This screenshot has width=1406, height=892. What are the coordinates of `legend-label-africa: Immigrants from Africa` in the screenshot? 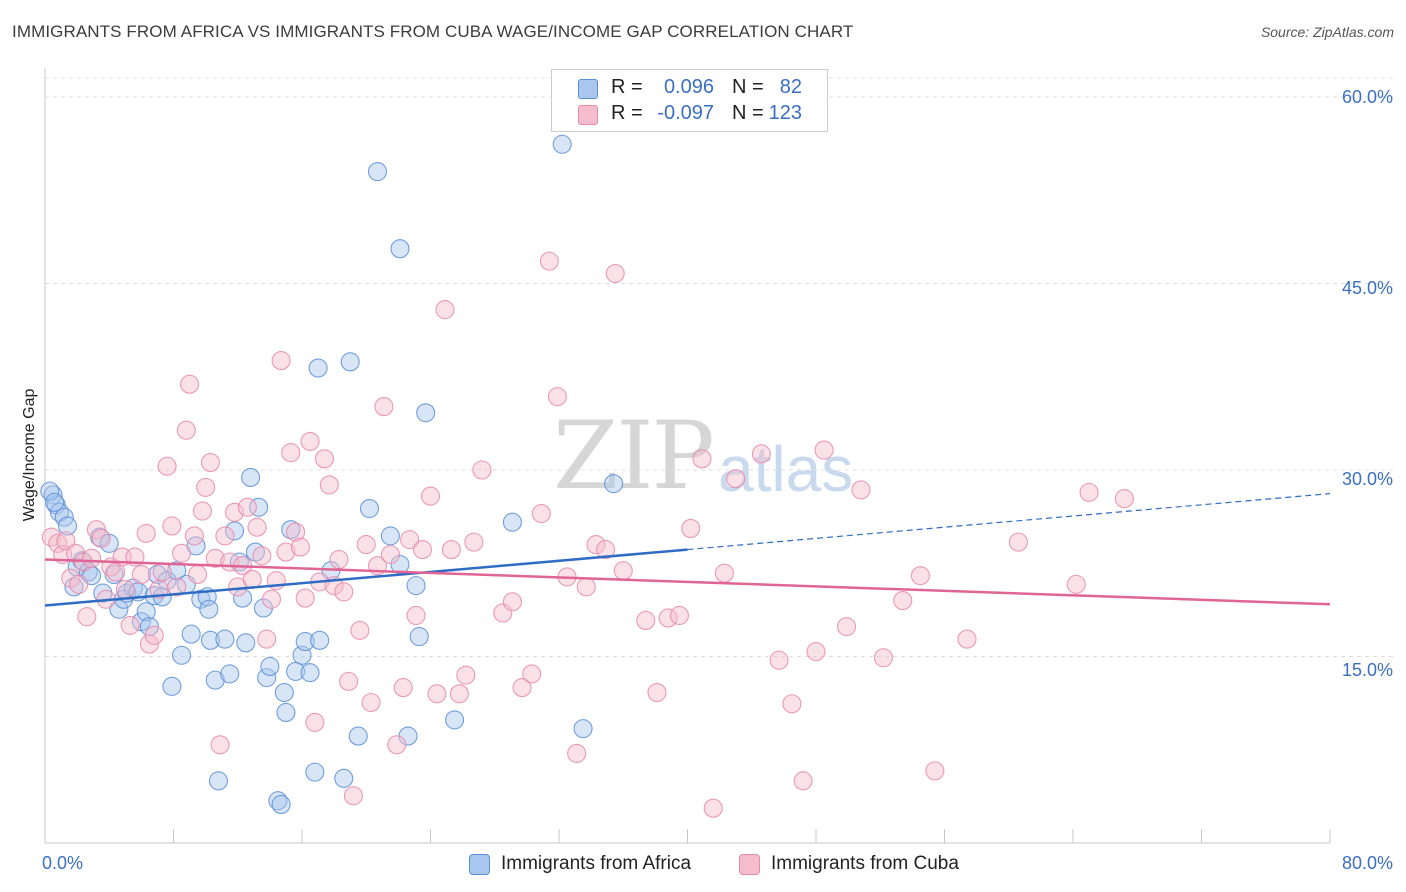 It's located at (596, 863).